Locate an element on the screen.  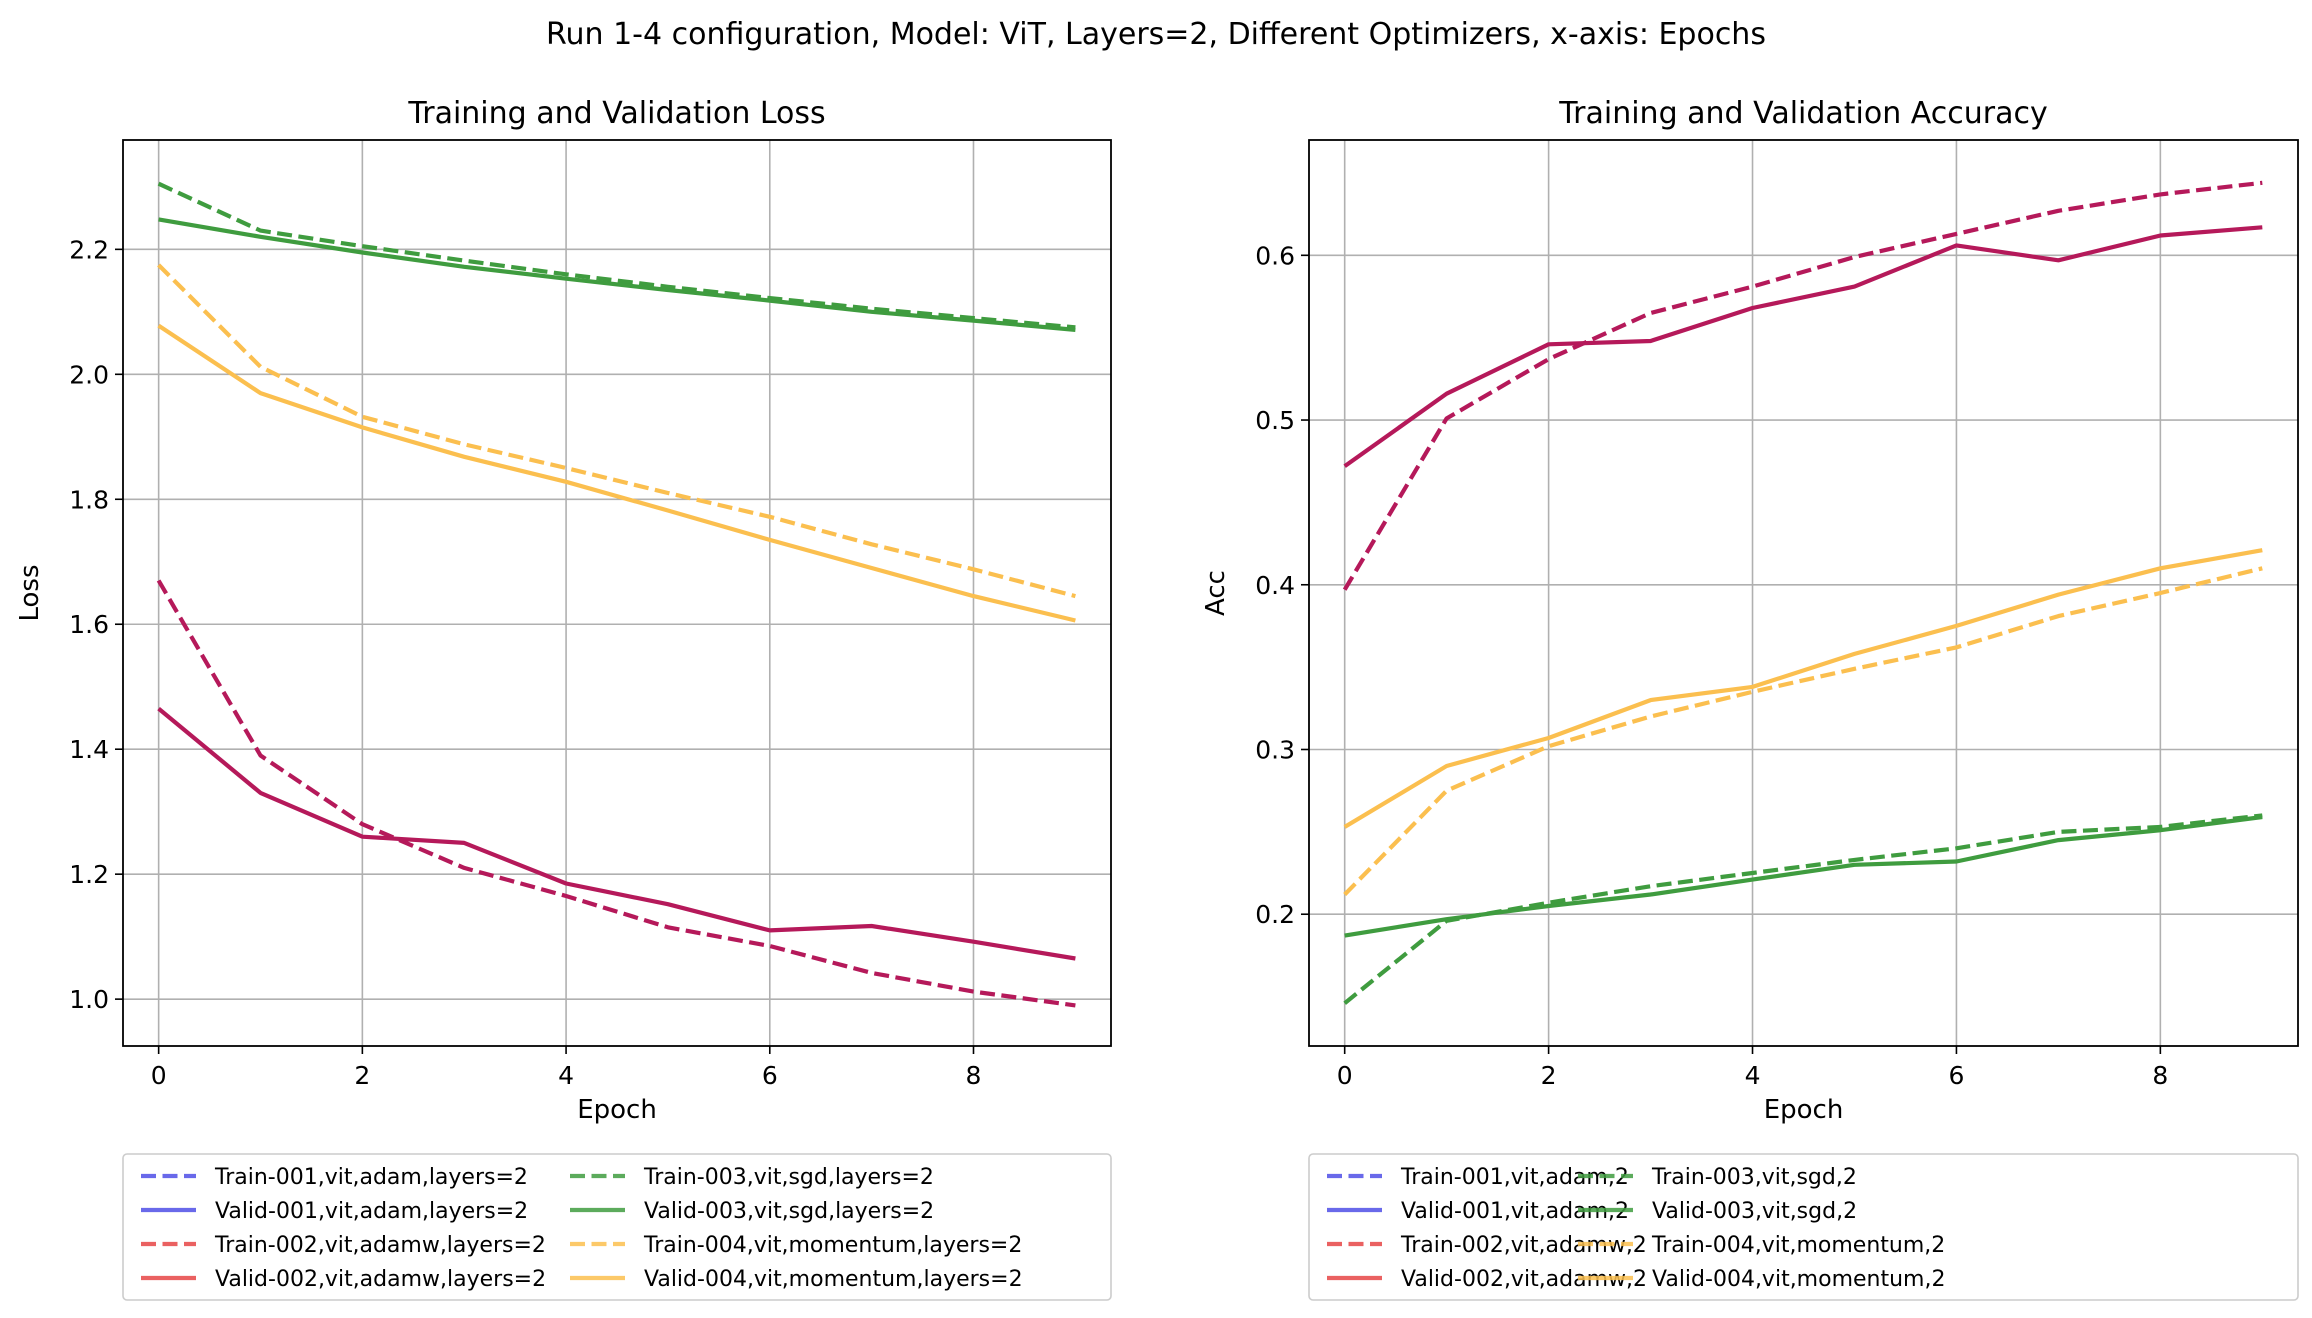
acc-ytick-label-4: 0.6 is located at coordinates (1275, 255).